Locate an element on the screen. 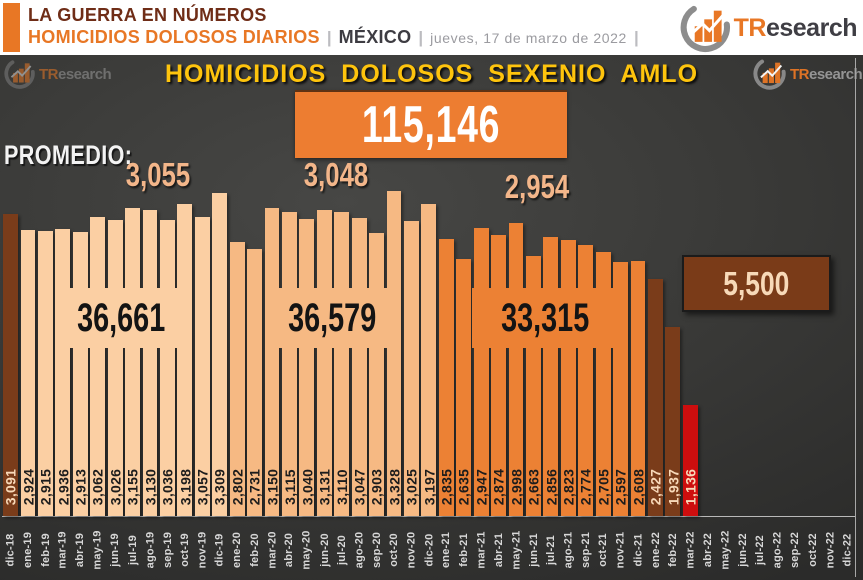 This screenshot has width=863, height=580. x-axis-label: jun-22 is located at coordinates (742, 550).